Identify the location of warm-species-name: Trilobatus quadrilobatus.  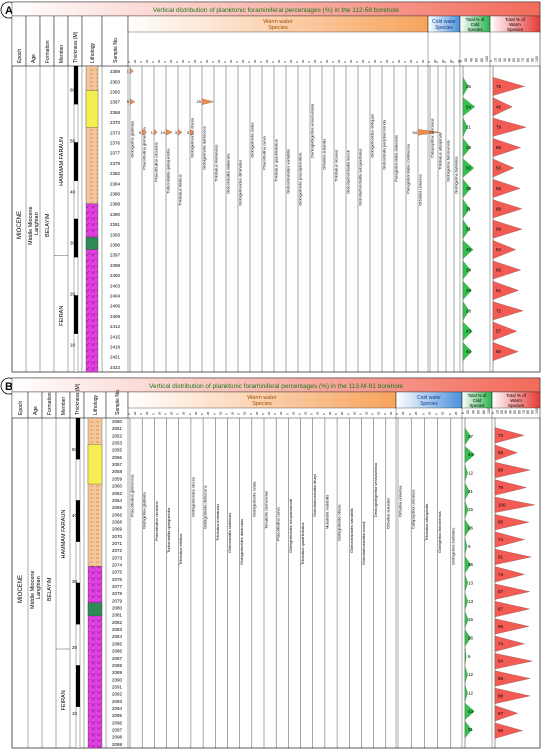
(276, 160).